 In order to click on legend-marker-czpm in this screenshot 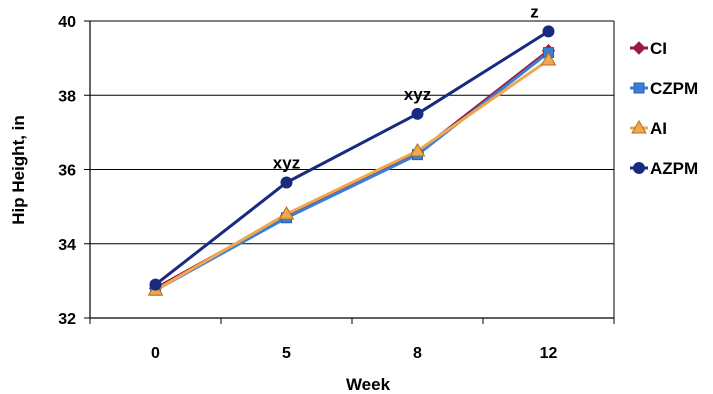, I will do `click(639, 88)`.